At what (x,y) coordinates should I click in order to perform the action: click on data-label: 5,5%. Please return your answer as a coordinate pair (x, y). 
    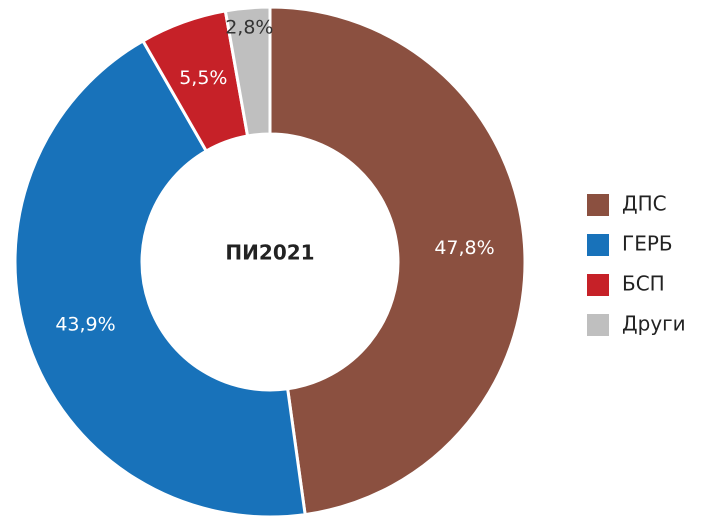
    Looking at the image, I should click on (203, 78).